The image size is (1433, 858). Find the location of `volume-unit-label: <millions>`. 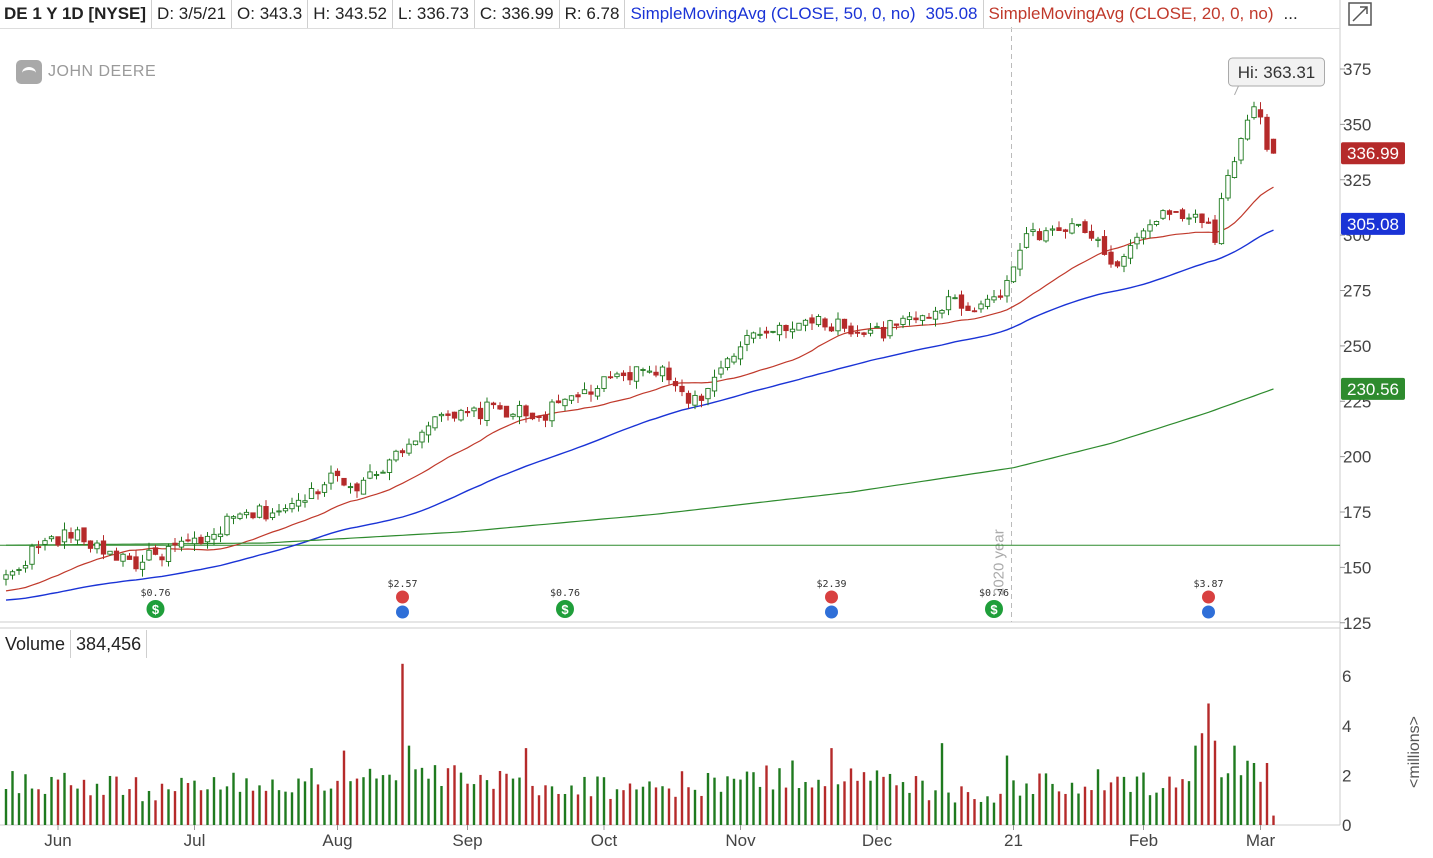

volume-unit-label: <millions> is located at coordinates (1414, 752).